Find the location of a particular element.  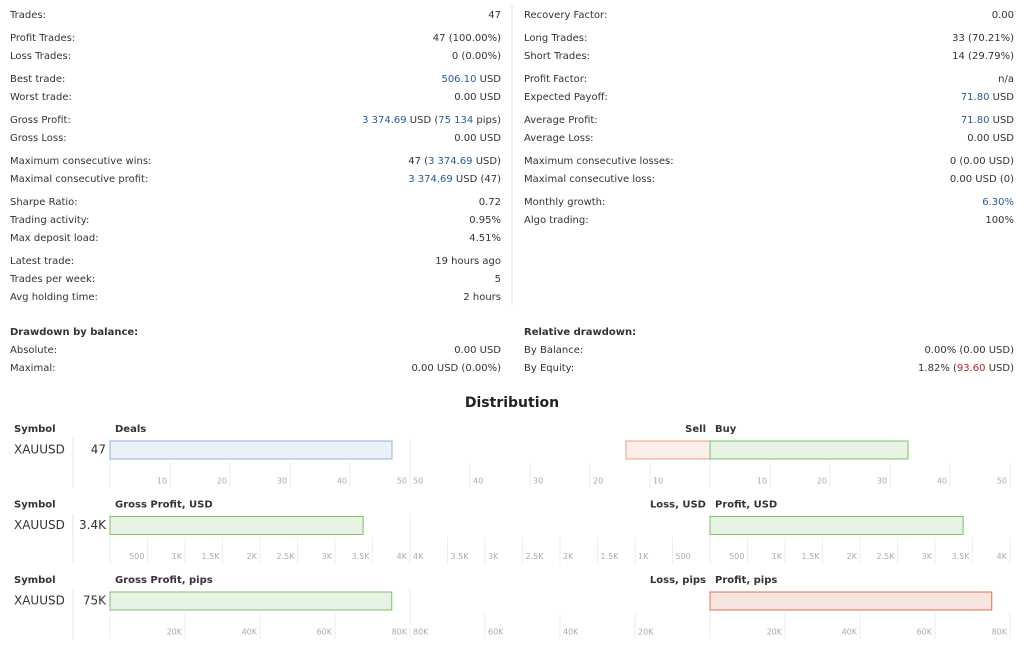

chart-title: Deals is located at coordinates (130, 429).